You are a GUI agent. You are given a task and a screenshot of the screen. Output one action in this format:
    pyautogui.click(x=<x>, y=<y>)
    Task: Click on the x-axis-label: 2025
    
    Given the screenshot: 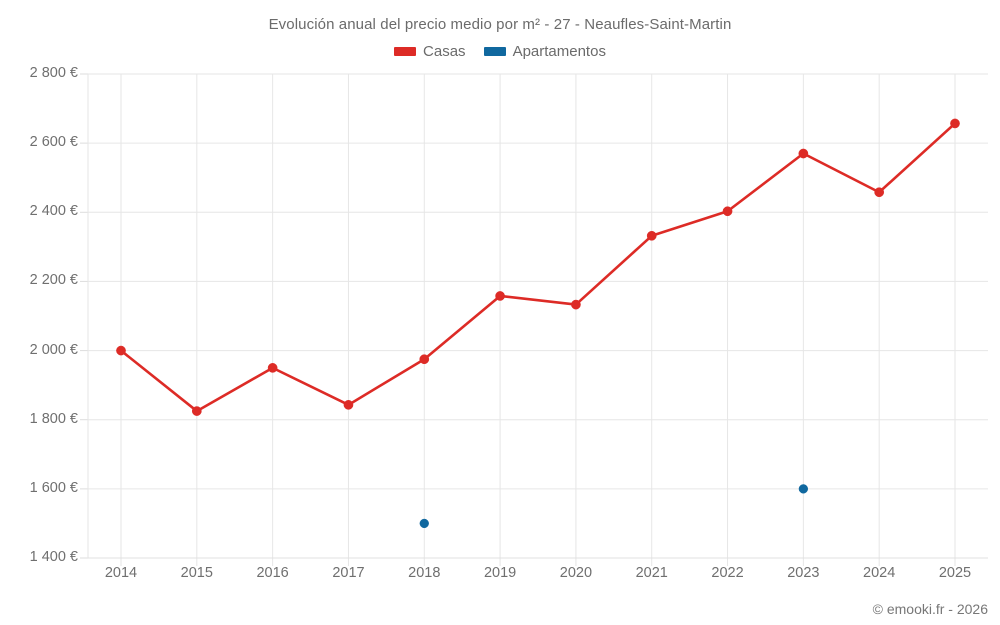 What is the action you would take?
    pyautogui.click(x=955, y=573)
    